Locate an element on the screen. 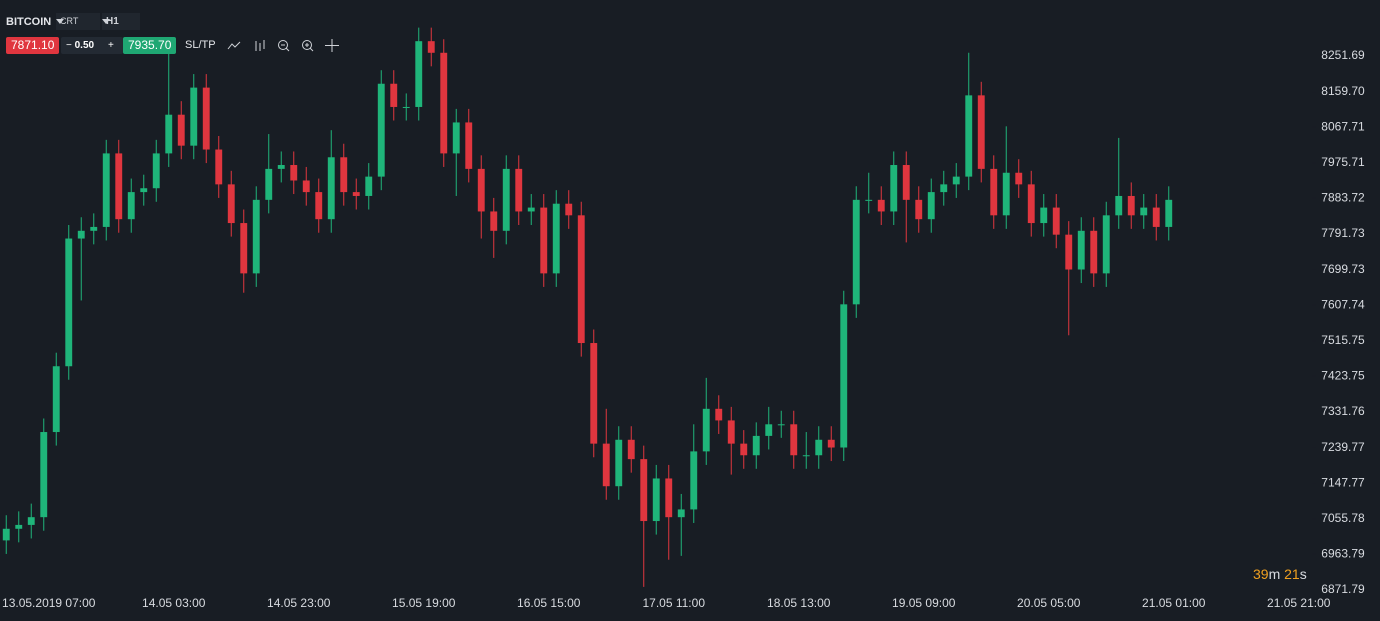  spread-value: 0.50 is located at coordinates (84, 45).